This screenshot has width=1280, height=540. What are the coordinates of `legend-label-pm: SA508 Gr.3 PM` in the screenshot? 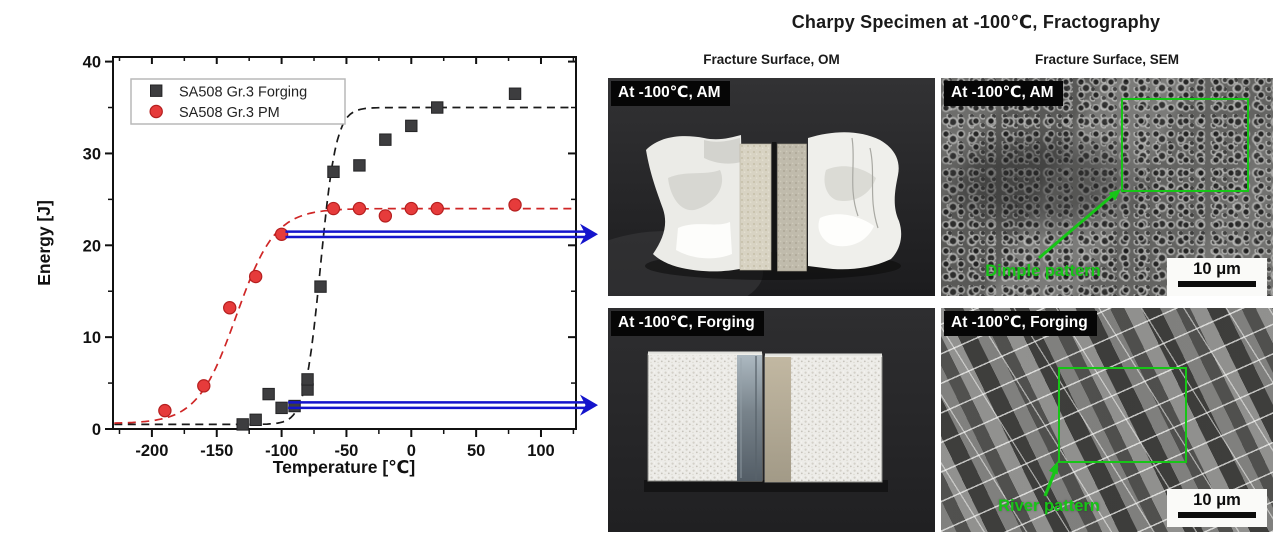 It's located at (229, 113).